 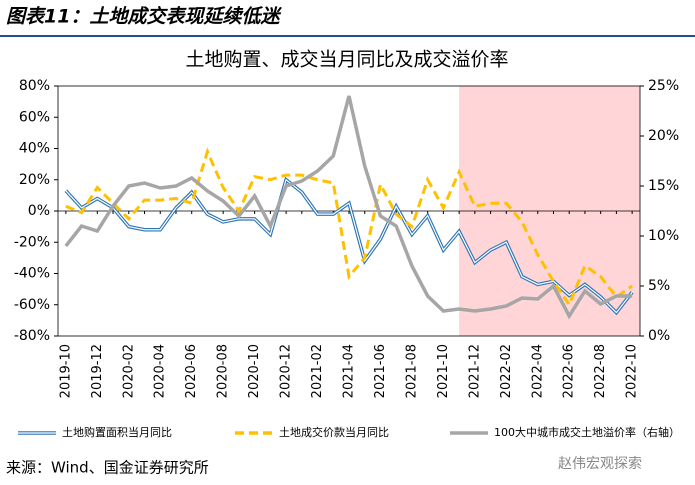 What do you see at coordinates (34, 86) in the screenshot?
I see `y-tick-label: 80%` at bounding box center [34, 86].